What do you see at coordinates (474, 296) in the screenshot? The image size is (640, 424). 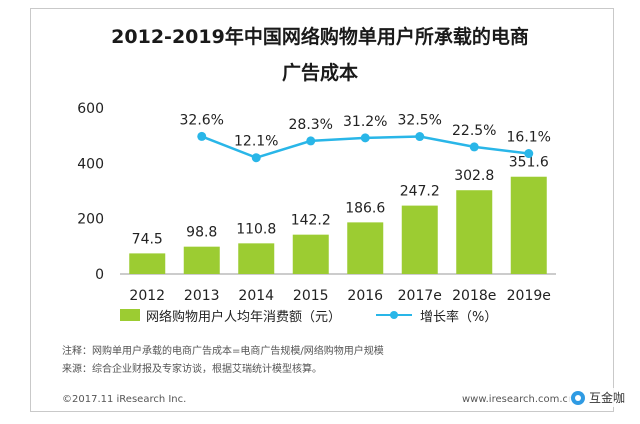 I see `x-tick-label-2018e: 2018e` at bounding box center [474, 296].